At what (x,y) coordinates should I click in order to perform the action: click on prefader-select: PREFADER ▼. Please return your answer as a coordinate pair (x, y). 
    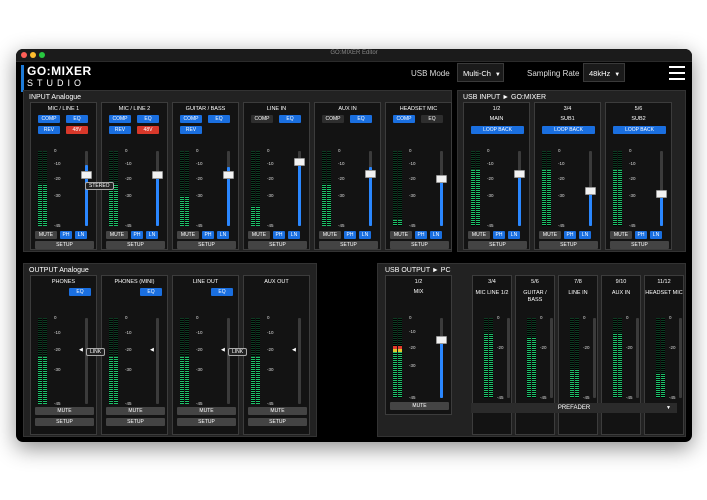
    Looking at the image, I should click on (574, 408).